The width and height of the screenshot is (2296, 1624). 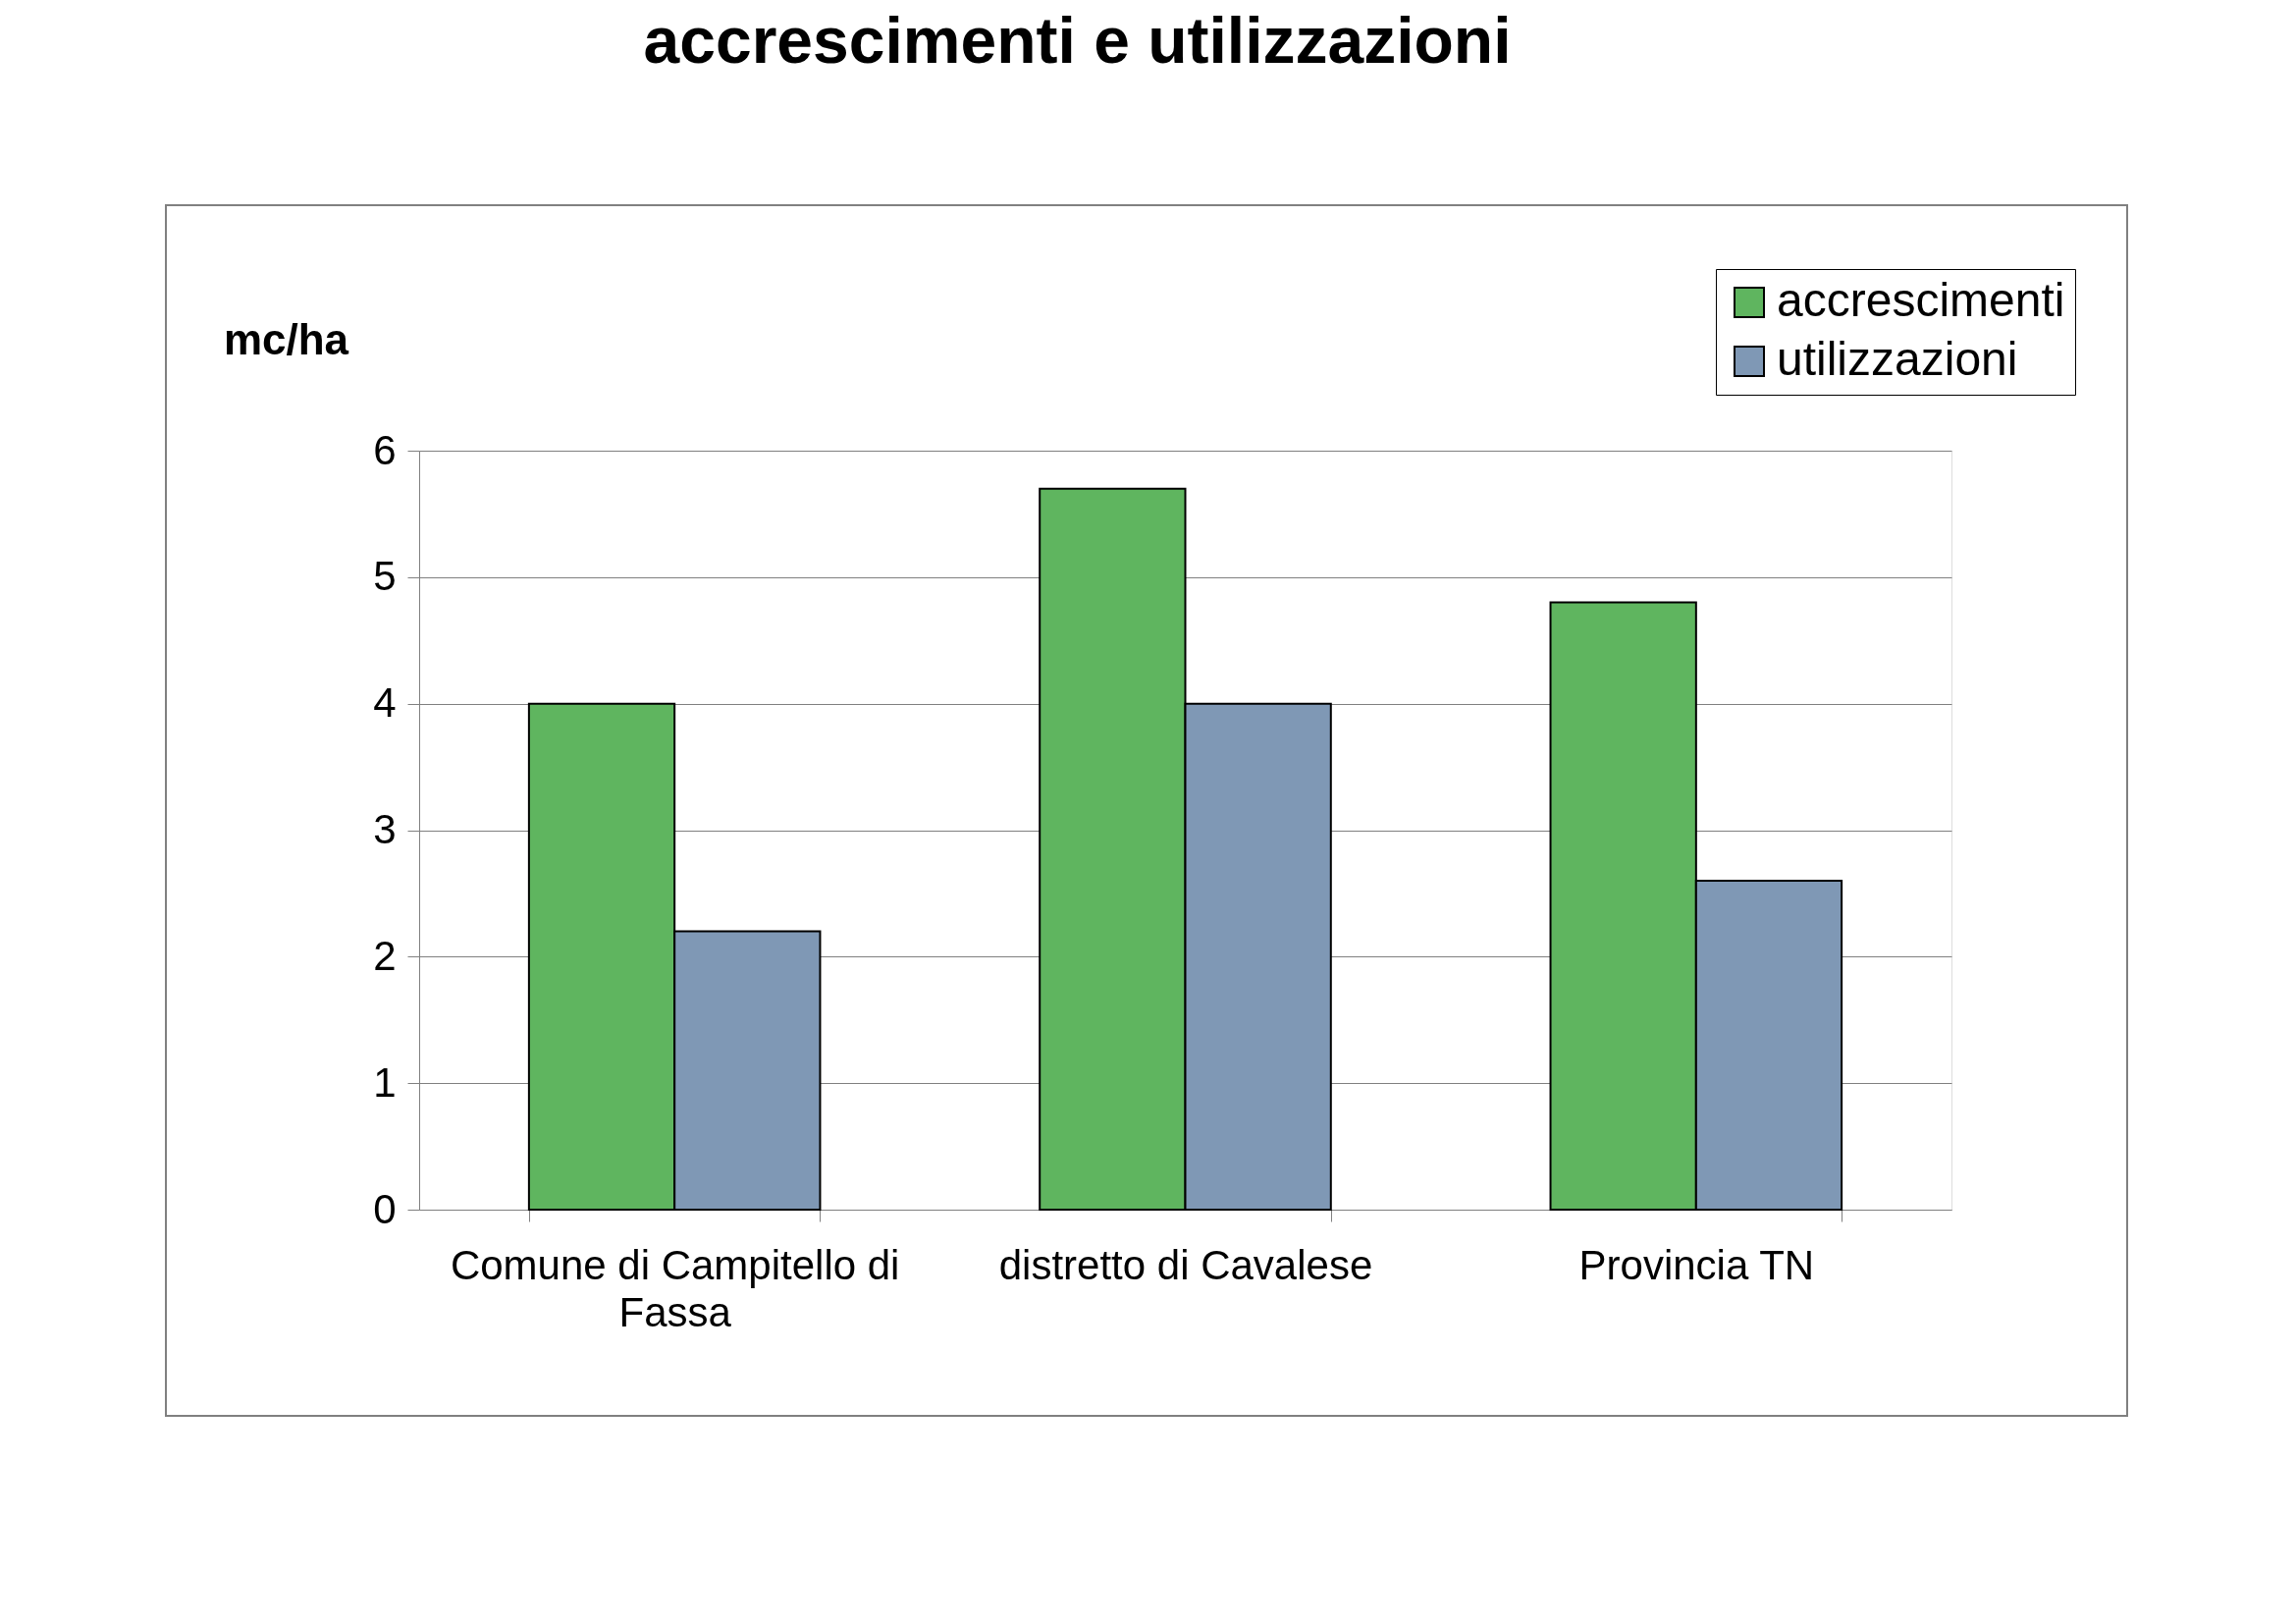 What do you see at coordinates (675, 1288) in the screenshot?
I see `x-tick-label: Comune di Campitello di Fassa` at bounding box center [675, 1288].